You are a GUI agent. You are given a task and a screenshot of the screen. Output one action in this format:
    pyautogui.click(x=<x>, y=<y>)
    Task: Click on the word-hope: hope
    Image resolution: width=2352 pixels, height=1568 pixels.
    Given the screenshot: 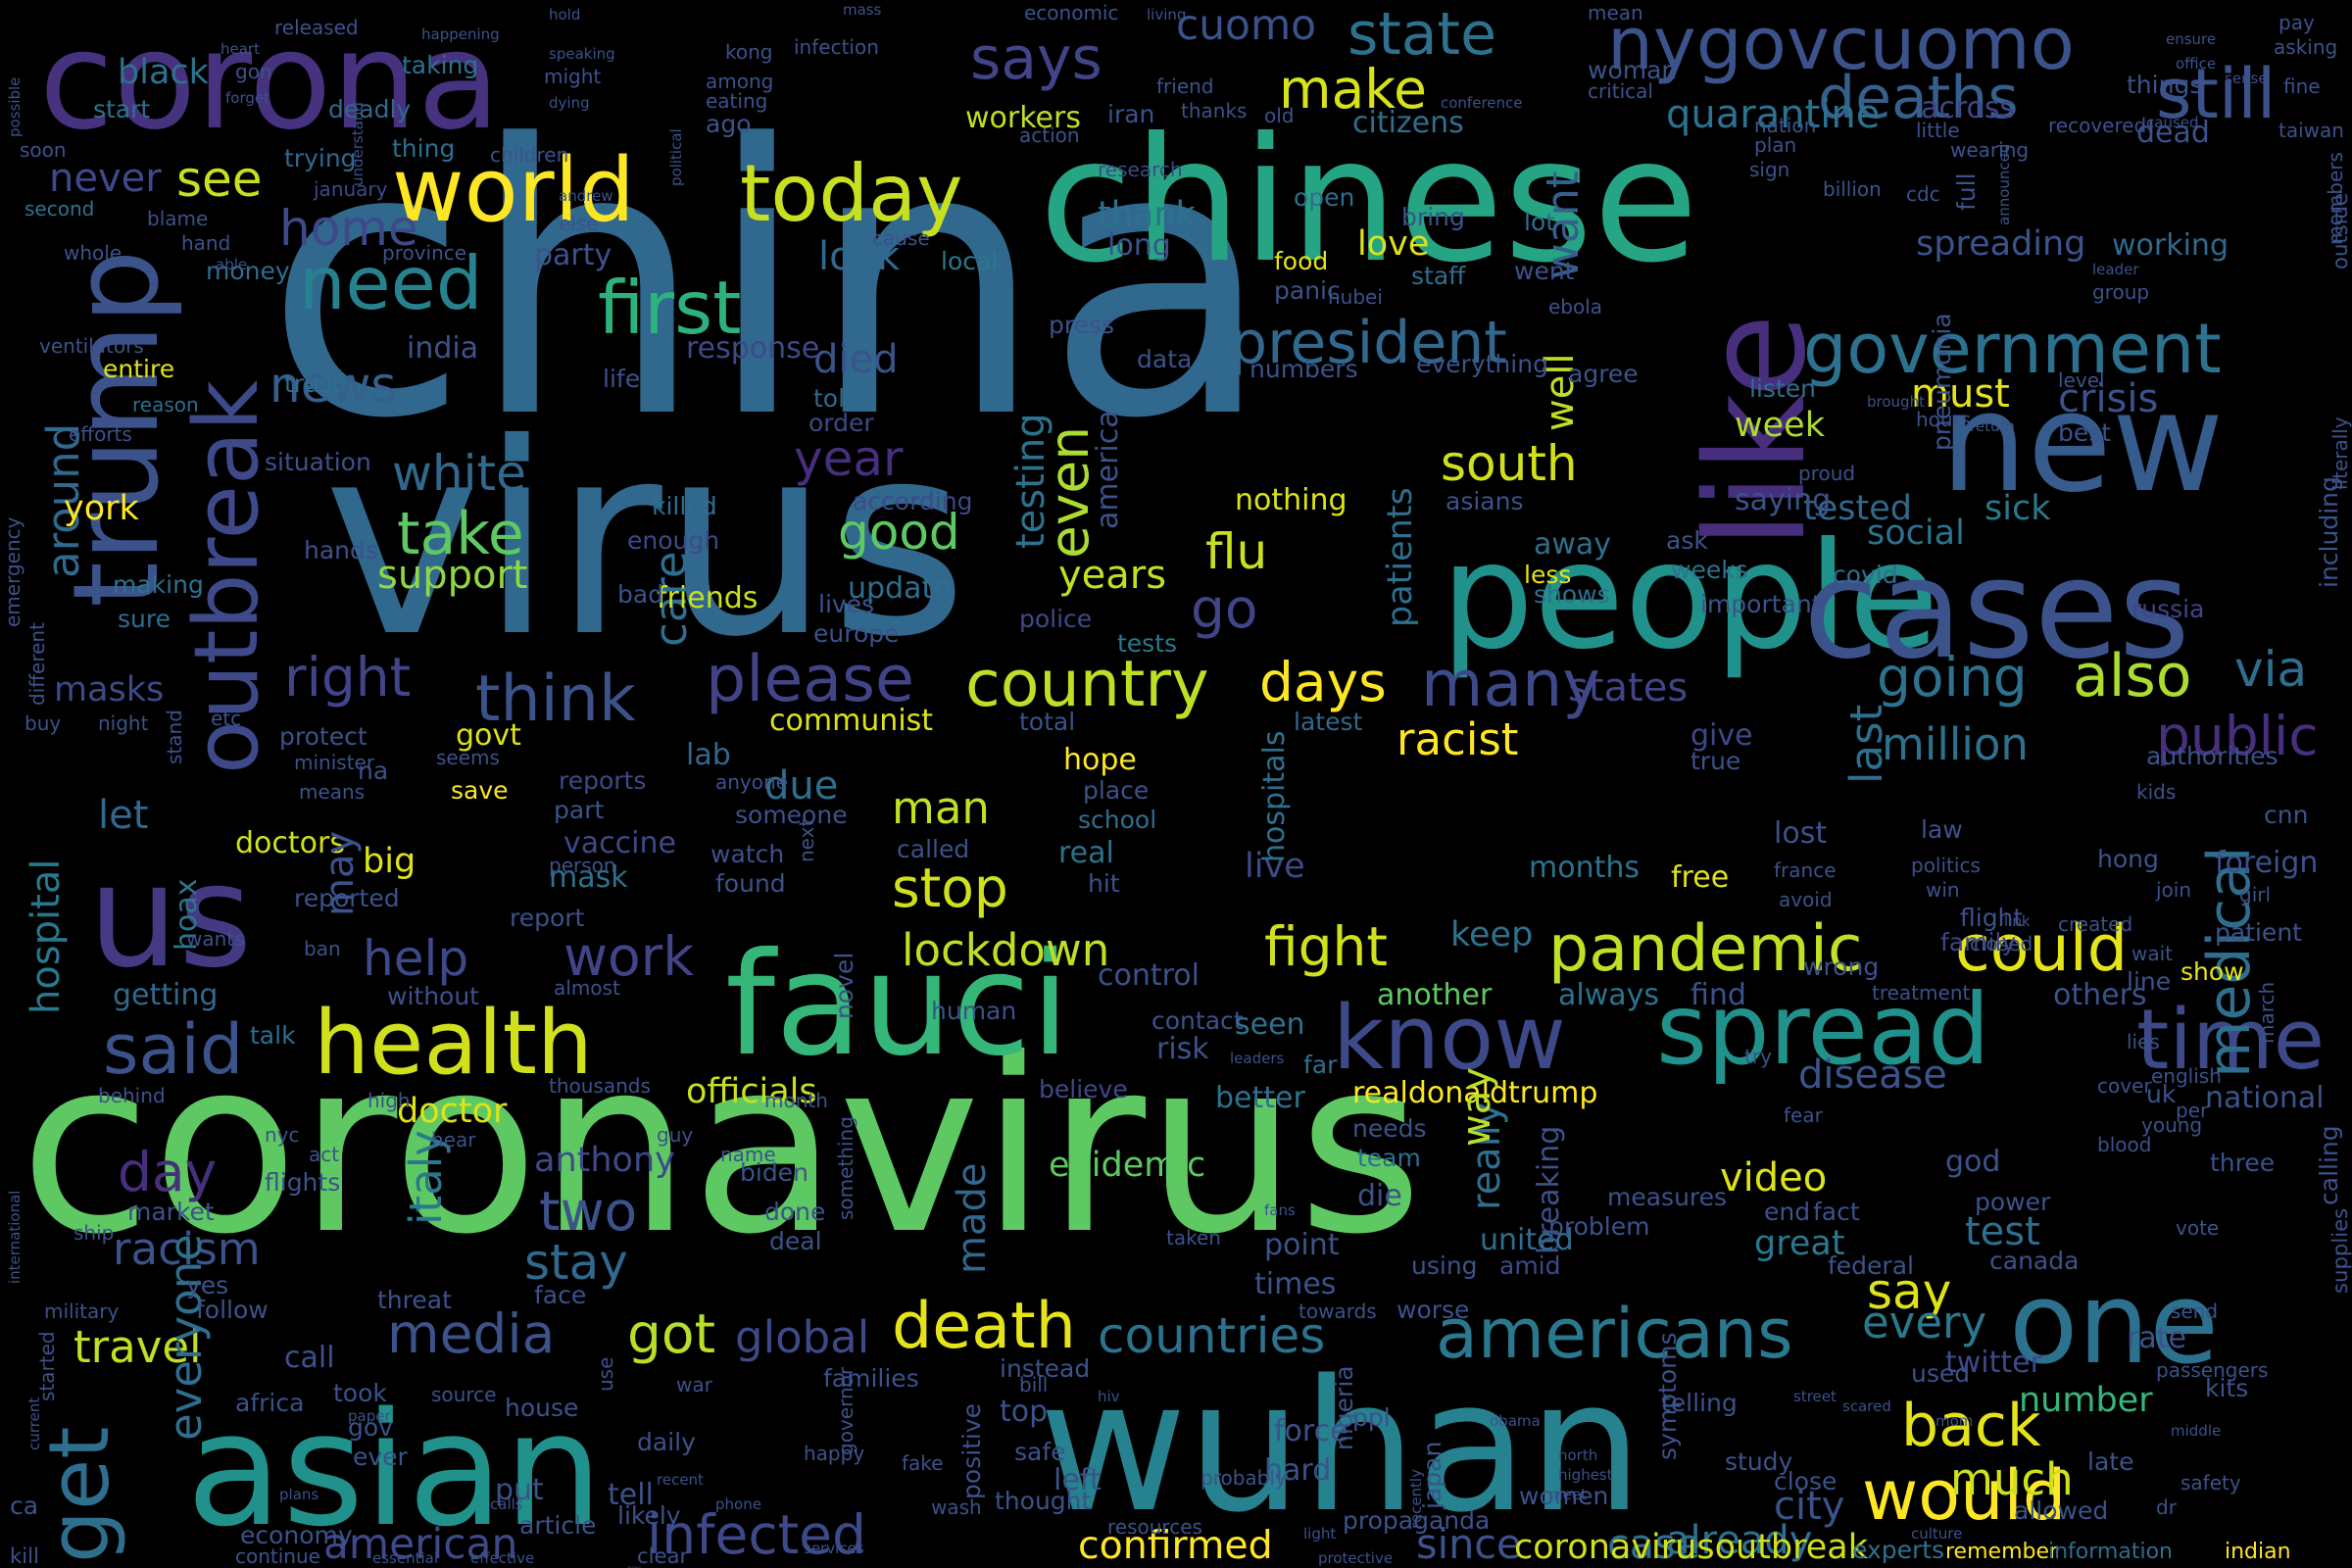 What is the action you would take?
    pyautogui.click(x=1100, y=760)
    